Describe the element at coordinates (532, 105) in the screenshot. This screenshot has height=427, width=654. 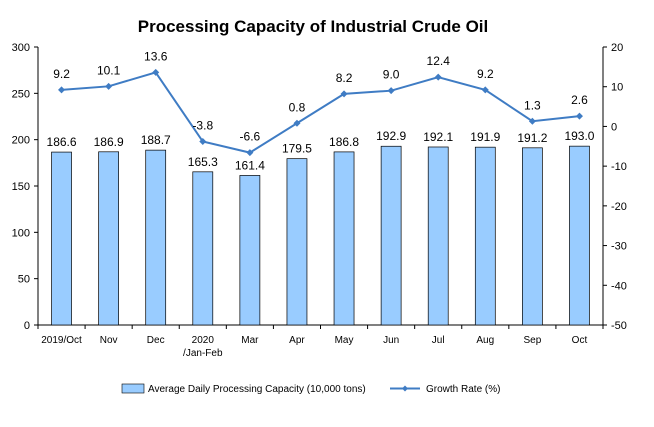
I see `line-value-label: 1.3` at that location.